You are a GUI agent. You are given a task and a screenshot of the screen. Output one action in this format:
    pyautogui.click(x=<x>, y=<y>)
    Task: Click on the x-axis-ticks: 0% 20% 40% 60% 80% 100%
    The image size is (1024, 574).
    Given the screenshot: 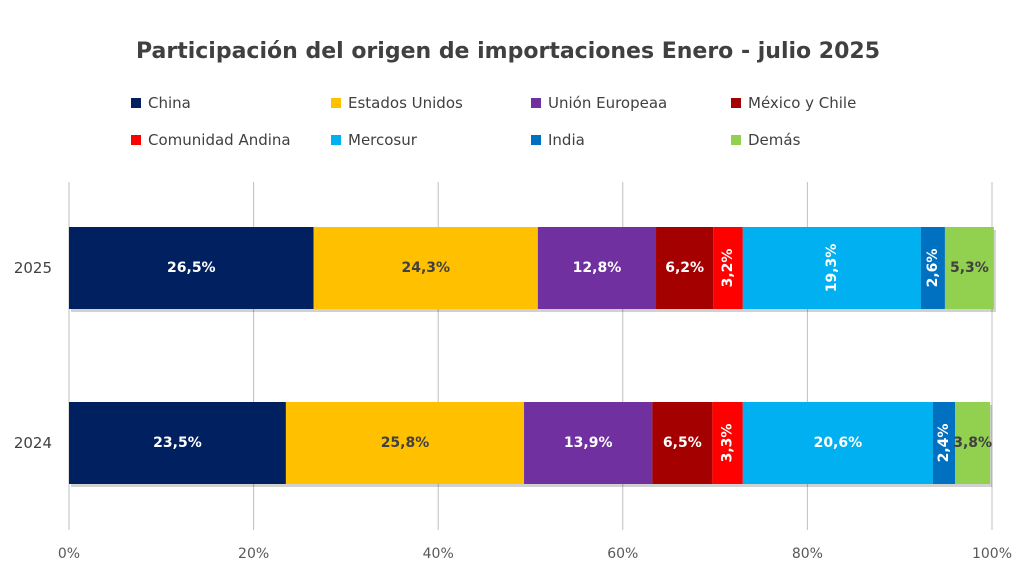 What is the action you would take?
    pyautogui.click(x=535, y=554)
    